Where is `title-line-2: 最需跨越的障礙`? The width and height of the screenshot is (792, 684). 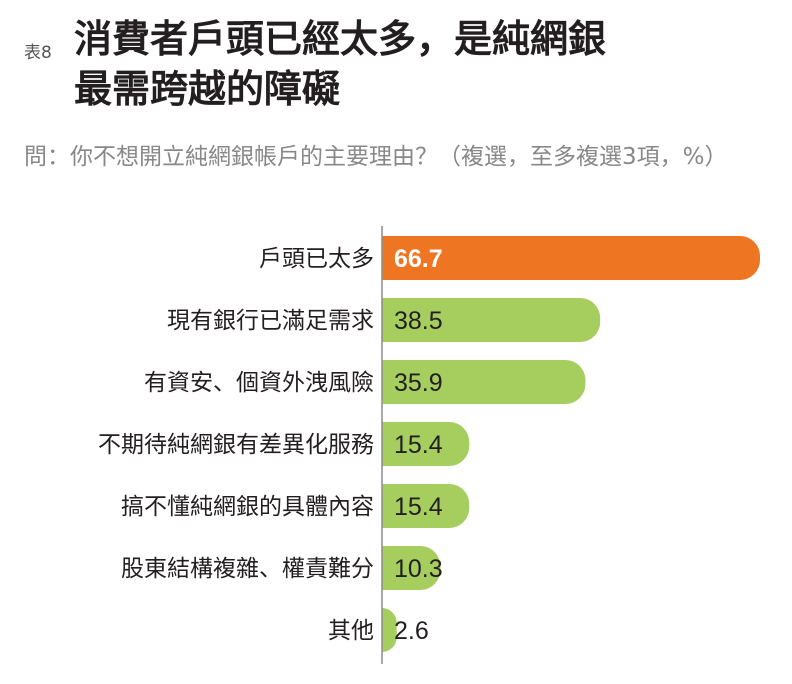 title-line-2: 最需跨越的障礙 is located at coordinates (207, 89).